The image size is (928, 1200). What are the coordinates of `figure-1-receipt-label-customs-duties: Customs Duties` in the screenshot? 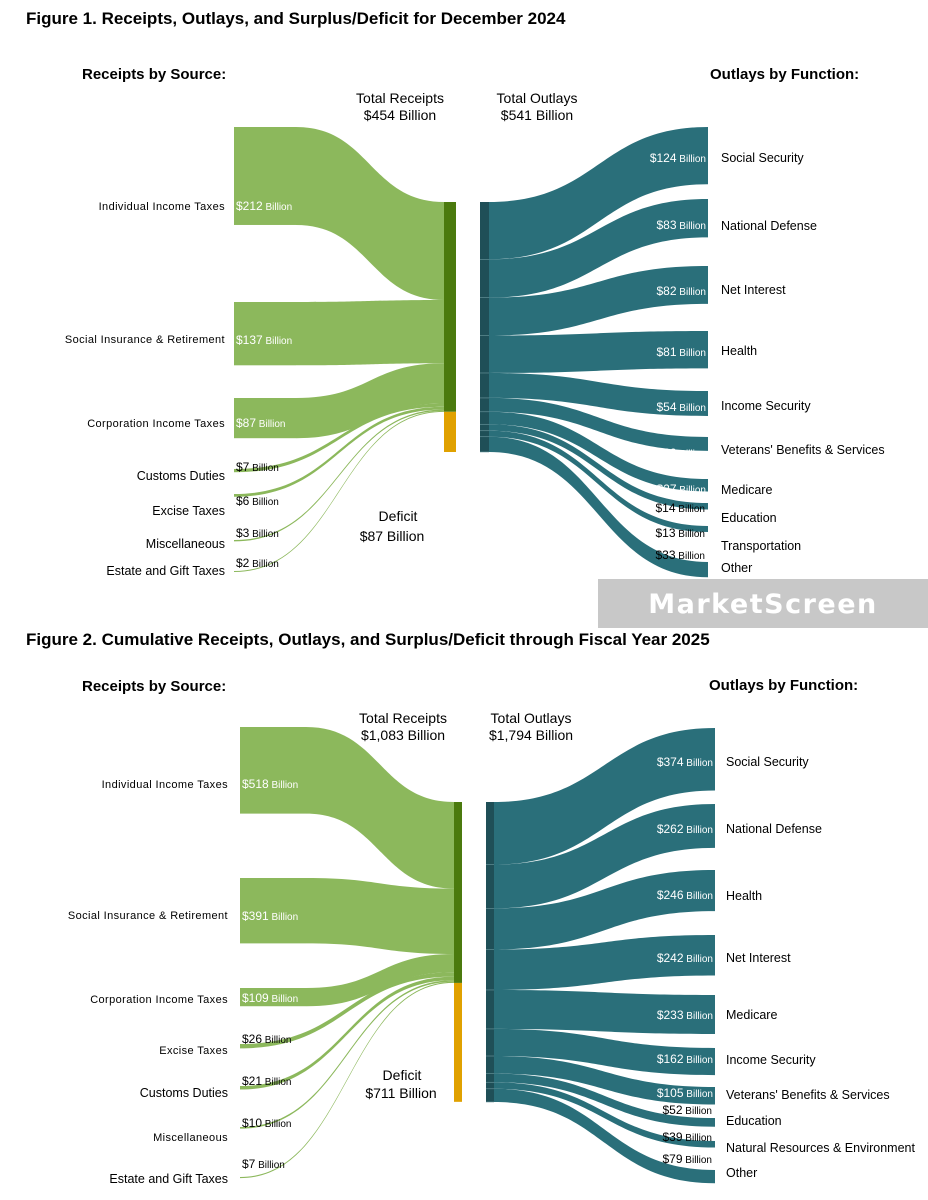 It's located at (181, 476).